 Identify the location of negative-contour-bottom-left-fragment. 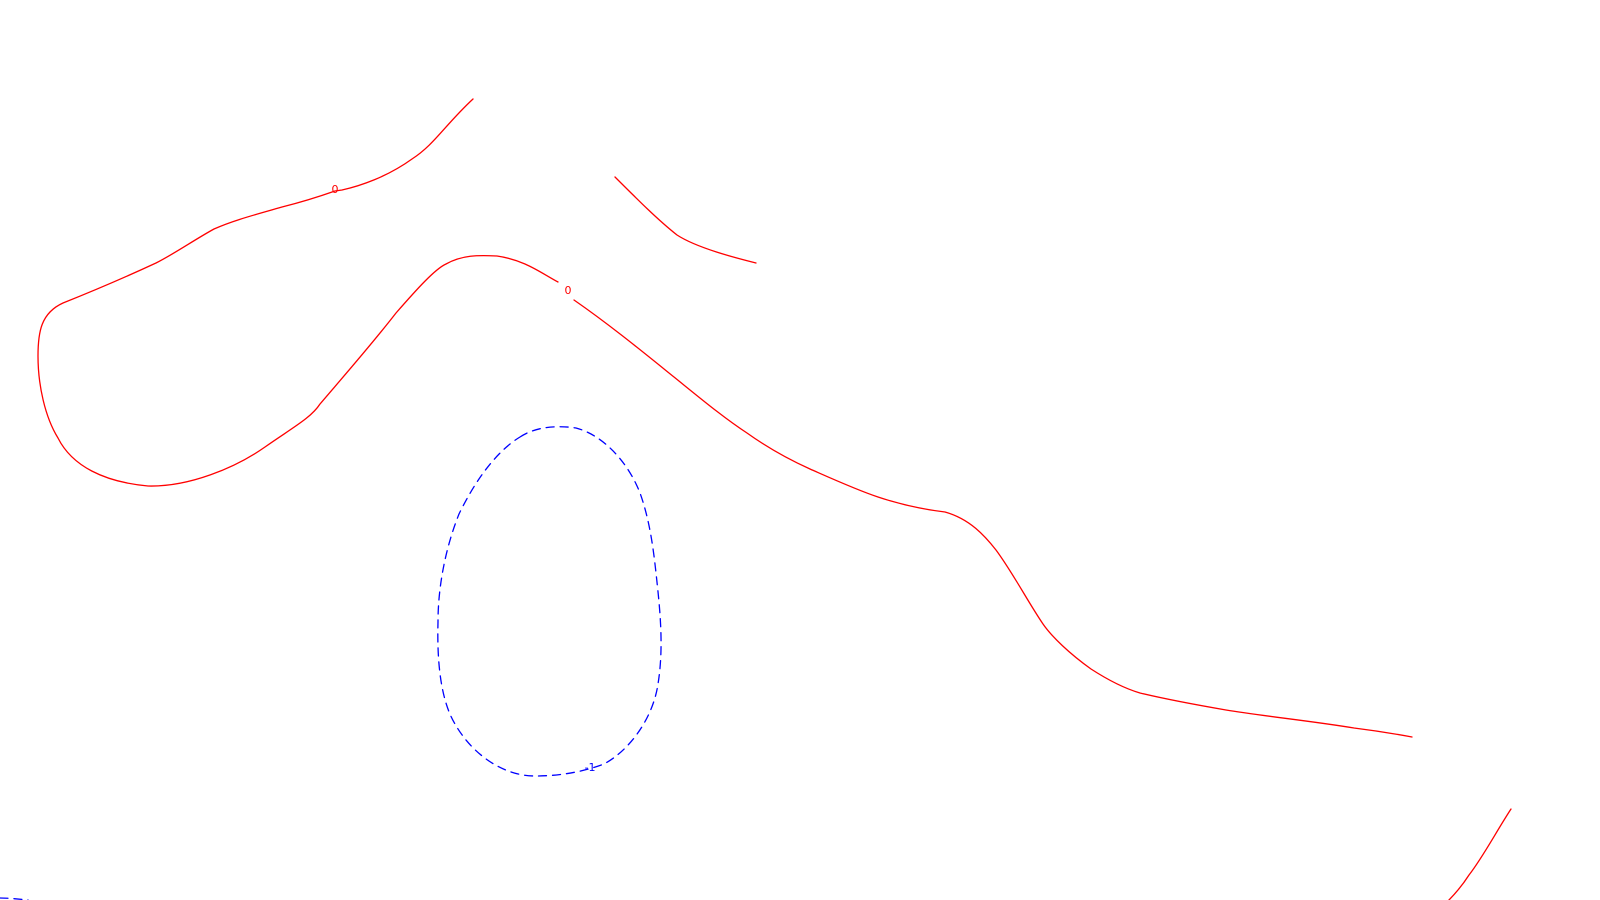
(14, 898).